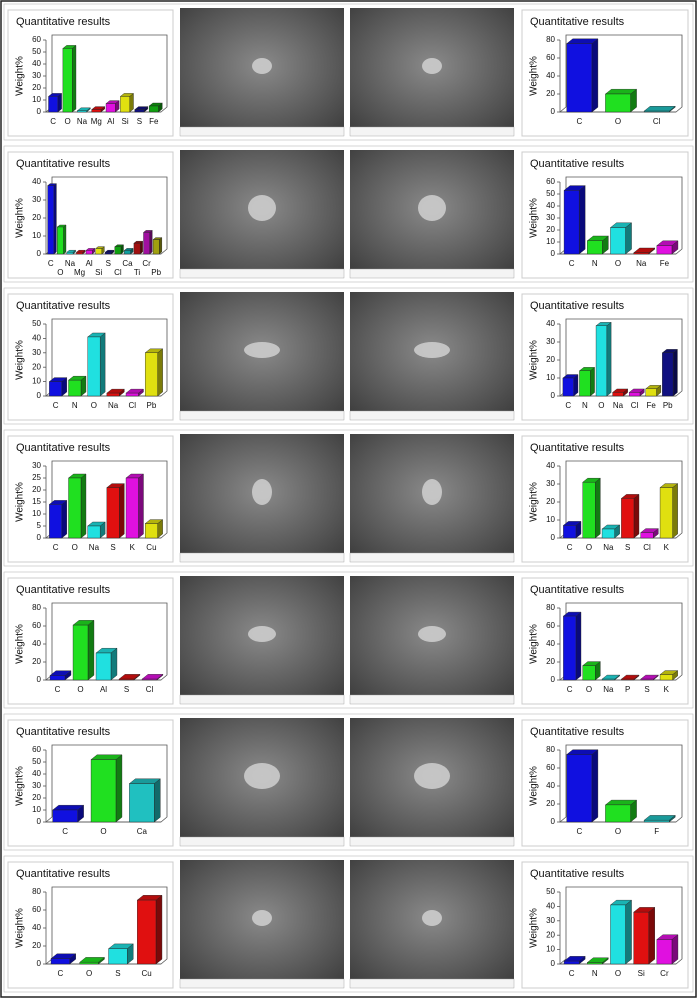 The width and height of the screenshot is (697, 998). I want to click on x-tick-label: K, so click(667, 547).